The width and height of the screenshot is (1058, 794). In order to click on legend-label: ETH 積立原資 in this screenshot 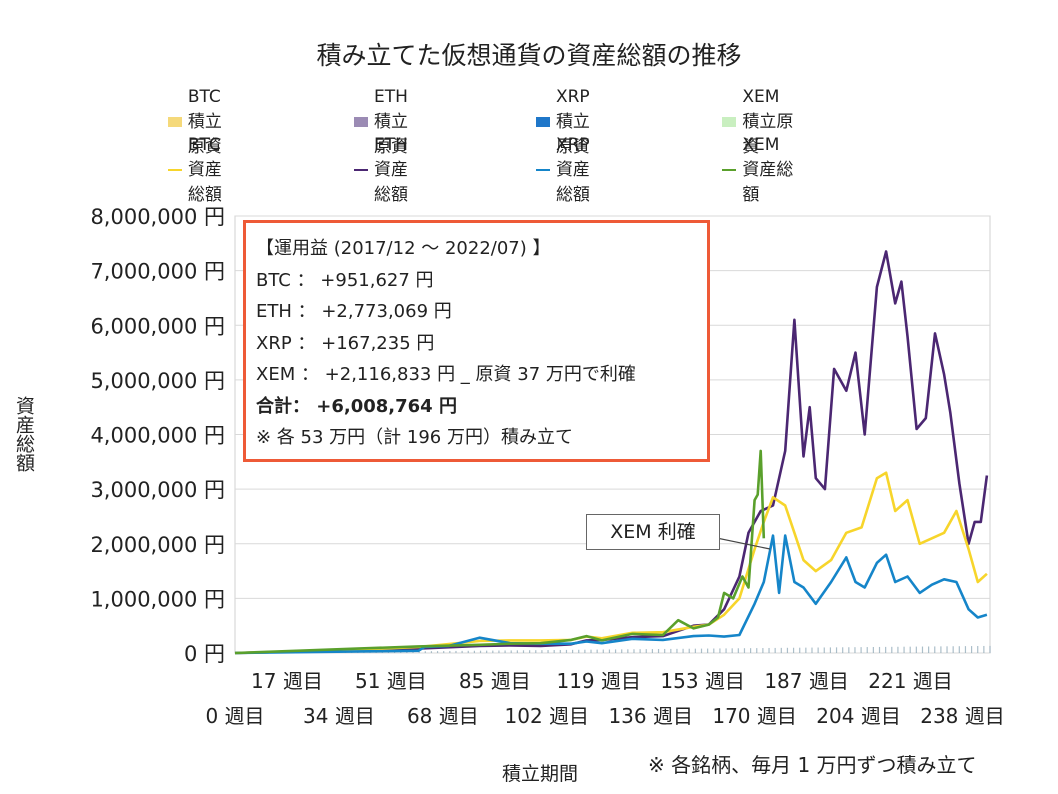, I will do `click(390, 122)`.